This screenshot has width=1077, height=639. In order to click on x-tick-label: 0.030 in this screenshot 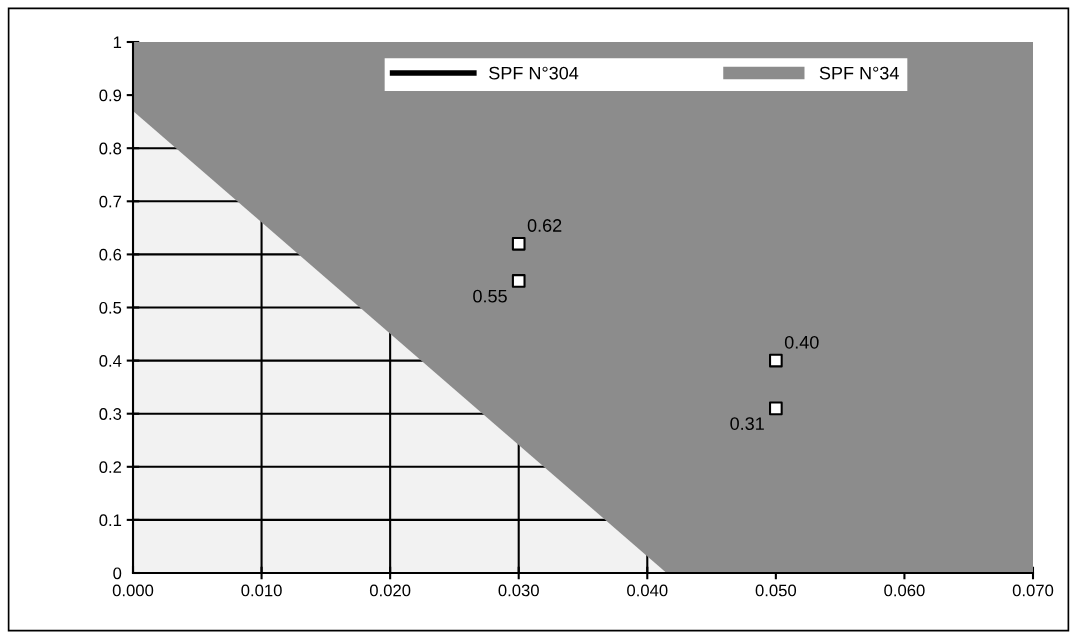, I will do `click(518, 590)`.